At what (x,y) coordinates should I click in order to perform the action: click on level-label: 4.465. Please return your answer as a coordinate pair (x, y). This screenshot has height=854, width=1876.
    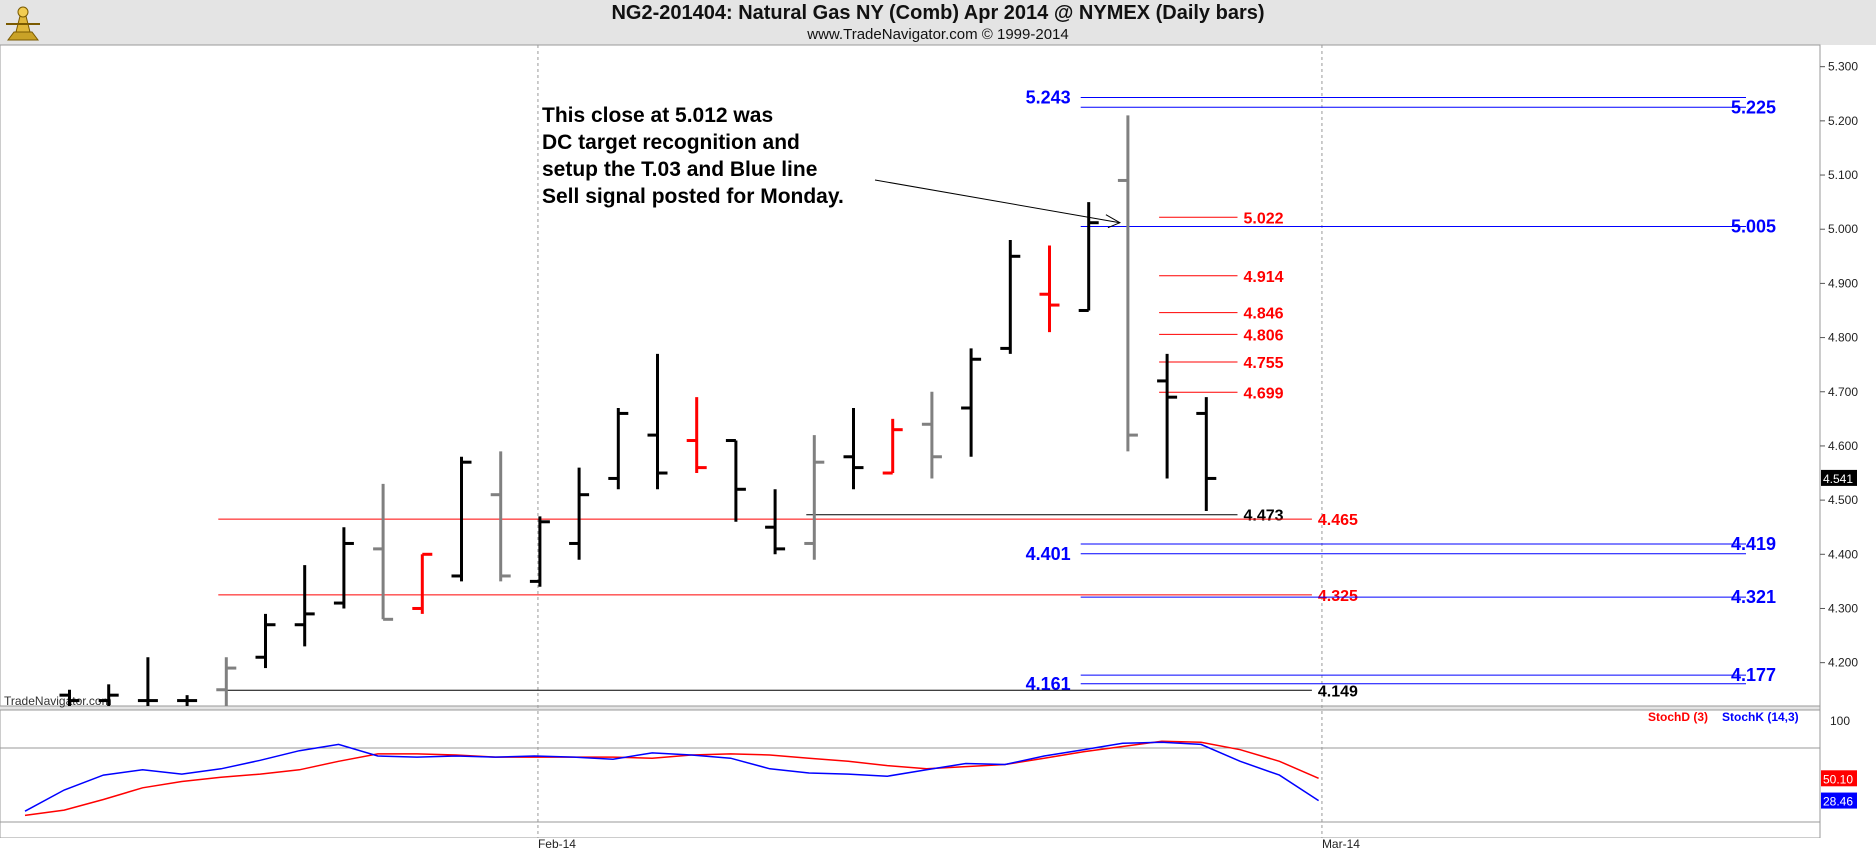
    Looking at the image, I should click on (1338, 520).